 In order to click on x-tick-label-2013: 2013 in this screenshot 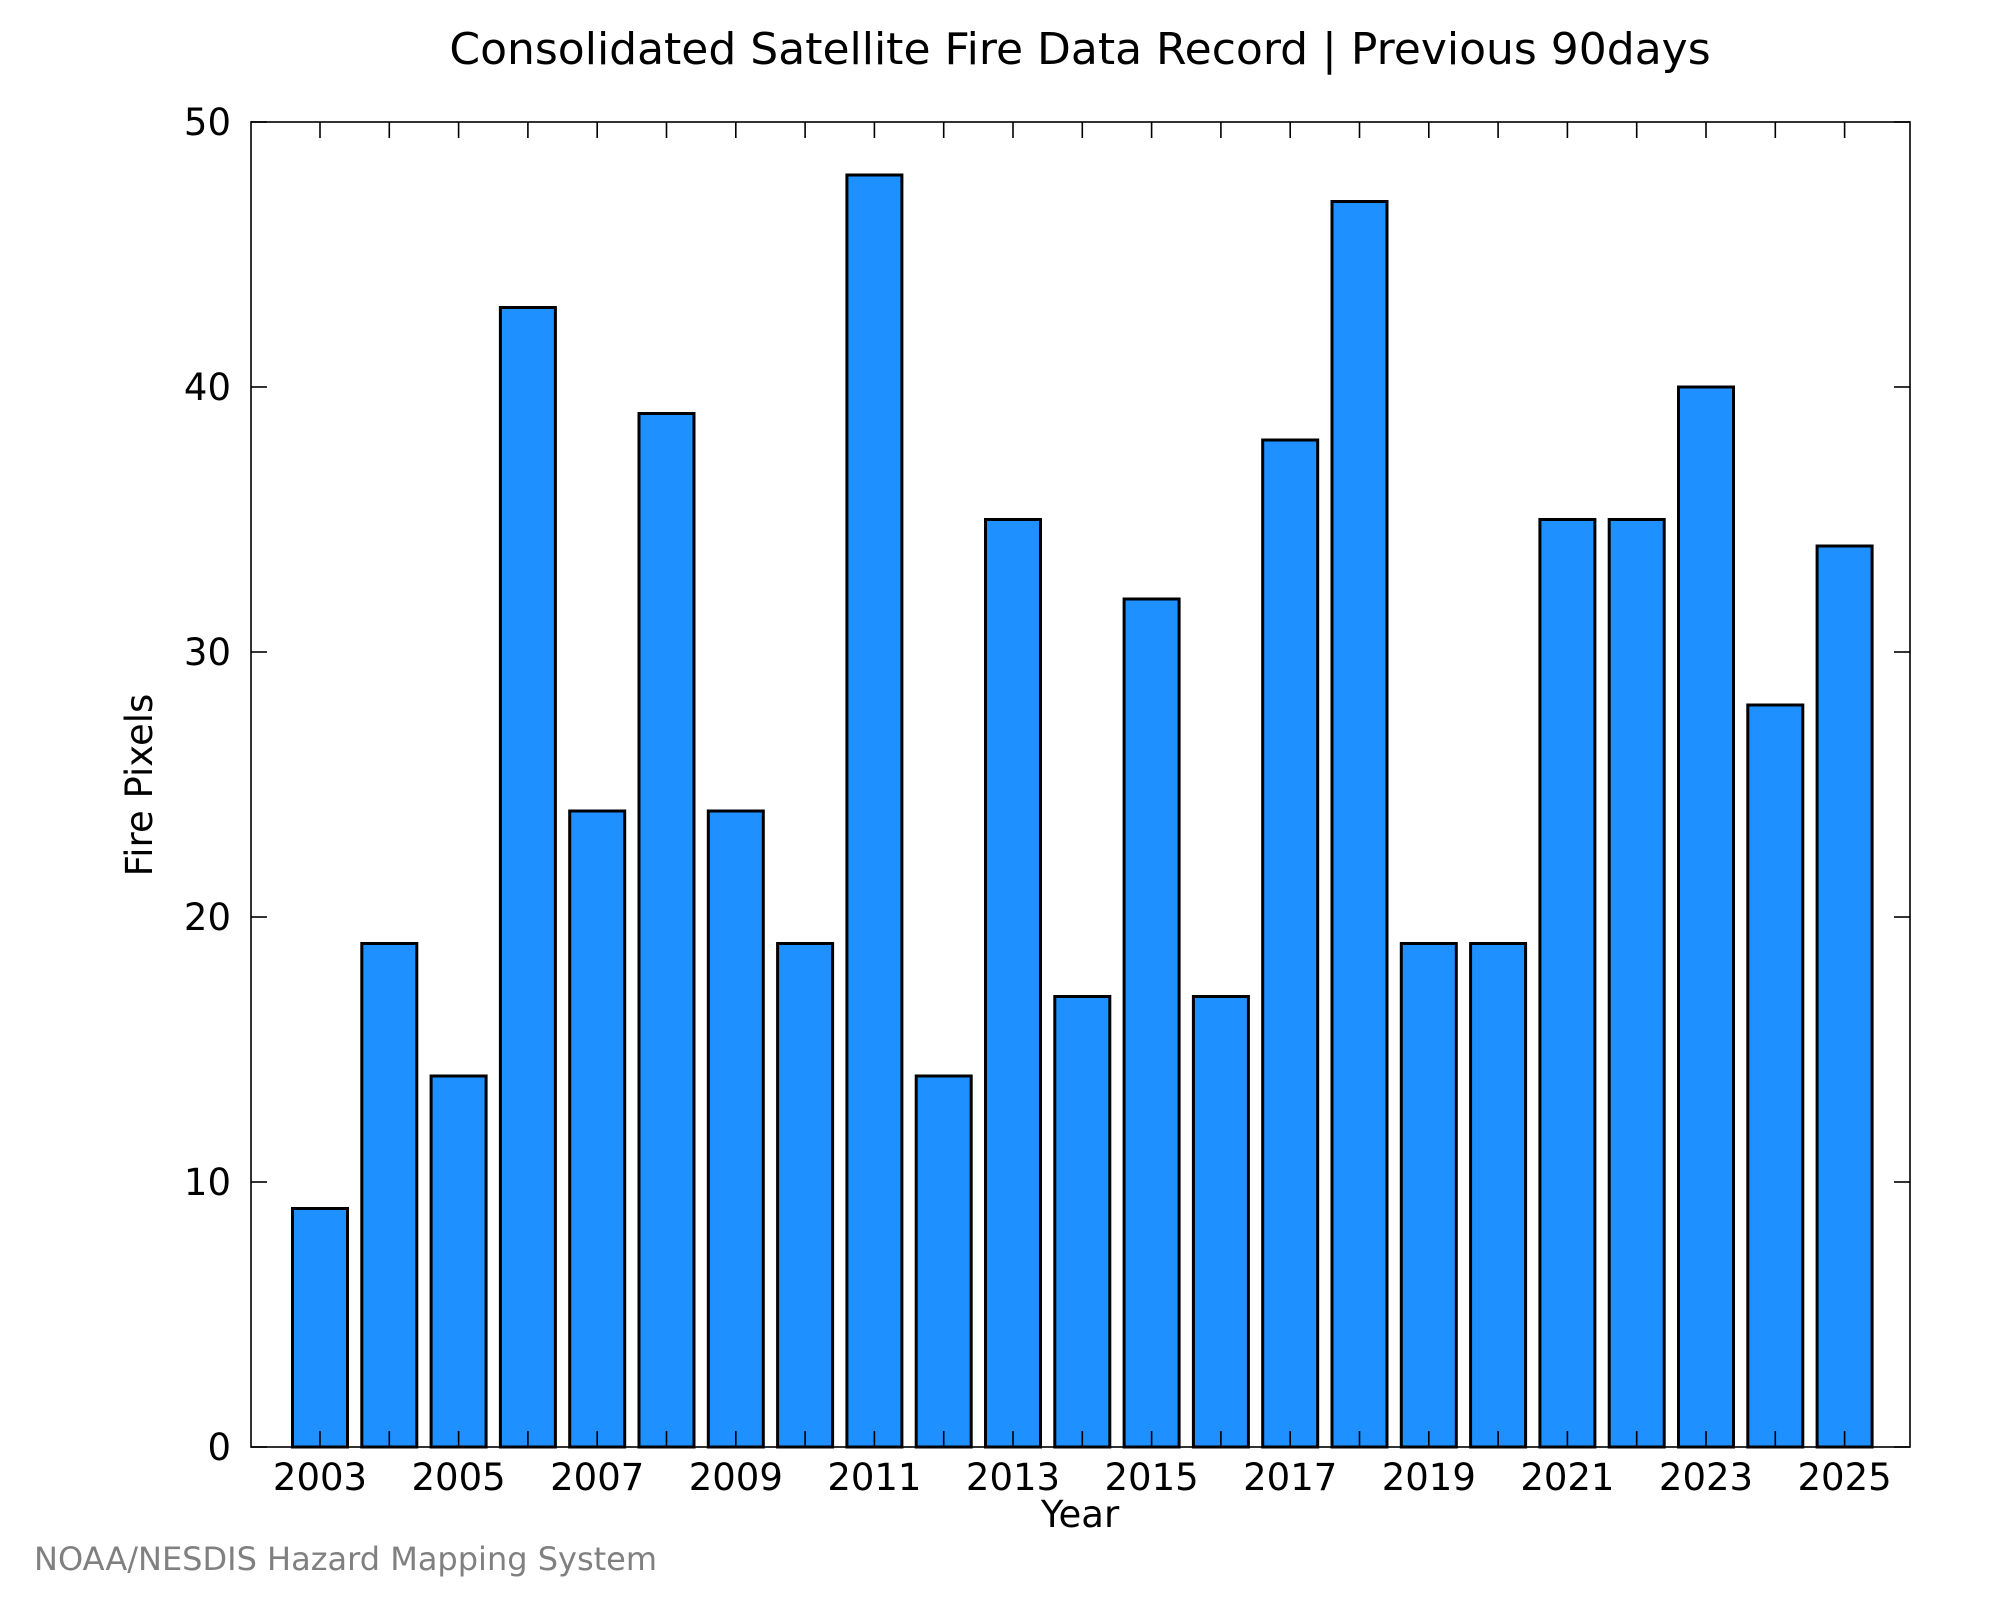, I will do `click(1013, 1477)`.